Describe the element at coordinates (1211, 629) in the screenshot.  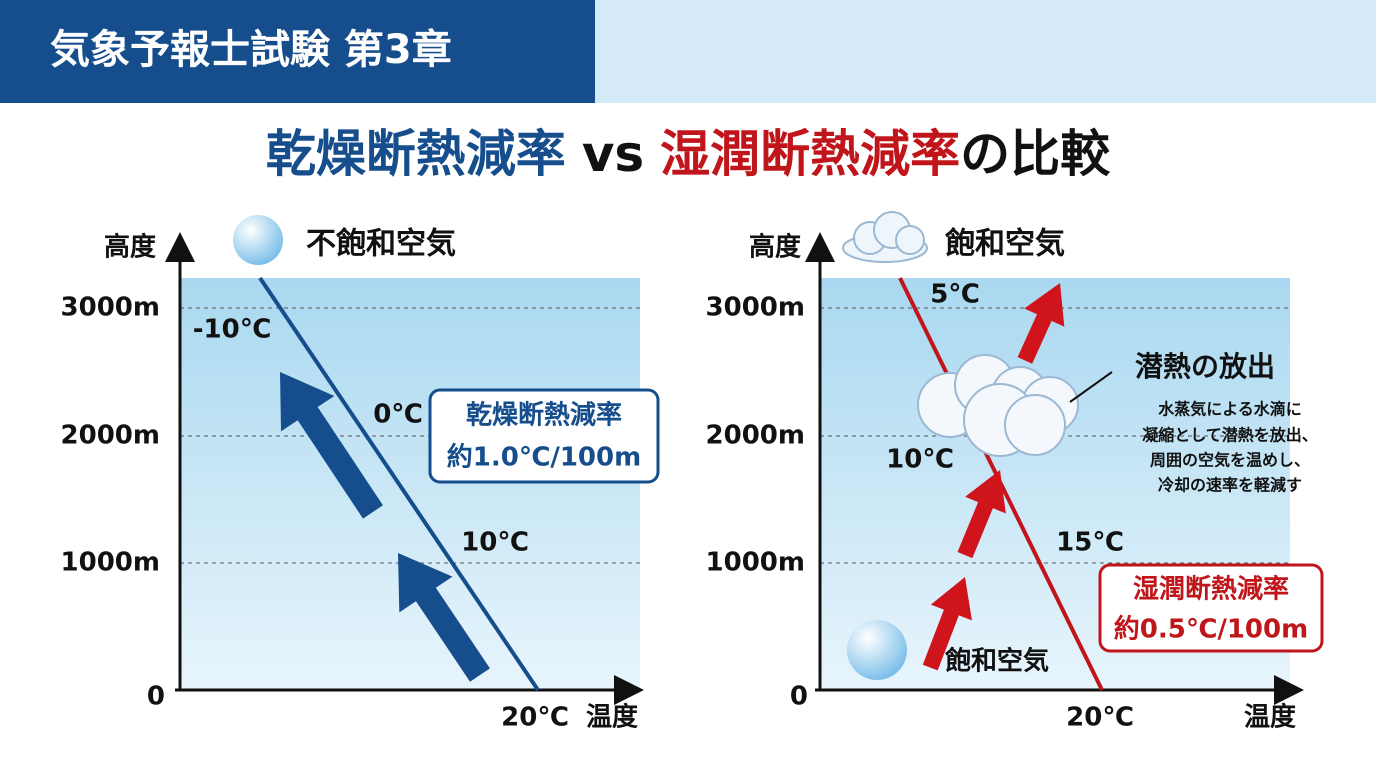
I see `rate-box-value: 約0.5℃/100m` at that location.